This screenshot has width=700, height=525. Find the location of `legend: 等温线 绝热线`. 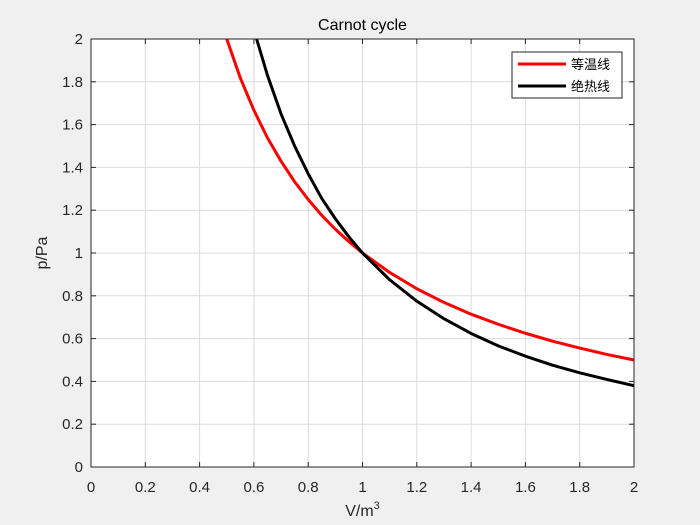

legend: 等温线 绝热线 is located at coordinates (567, 75).